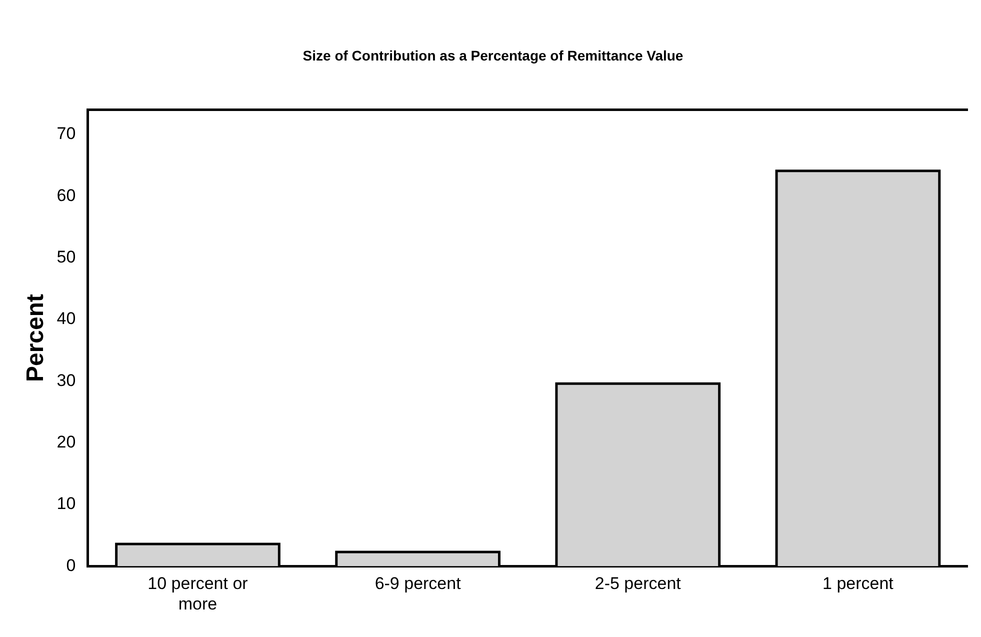  I want to click on y-tick-label: 50, so click(66, 257).